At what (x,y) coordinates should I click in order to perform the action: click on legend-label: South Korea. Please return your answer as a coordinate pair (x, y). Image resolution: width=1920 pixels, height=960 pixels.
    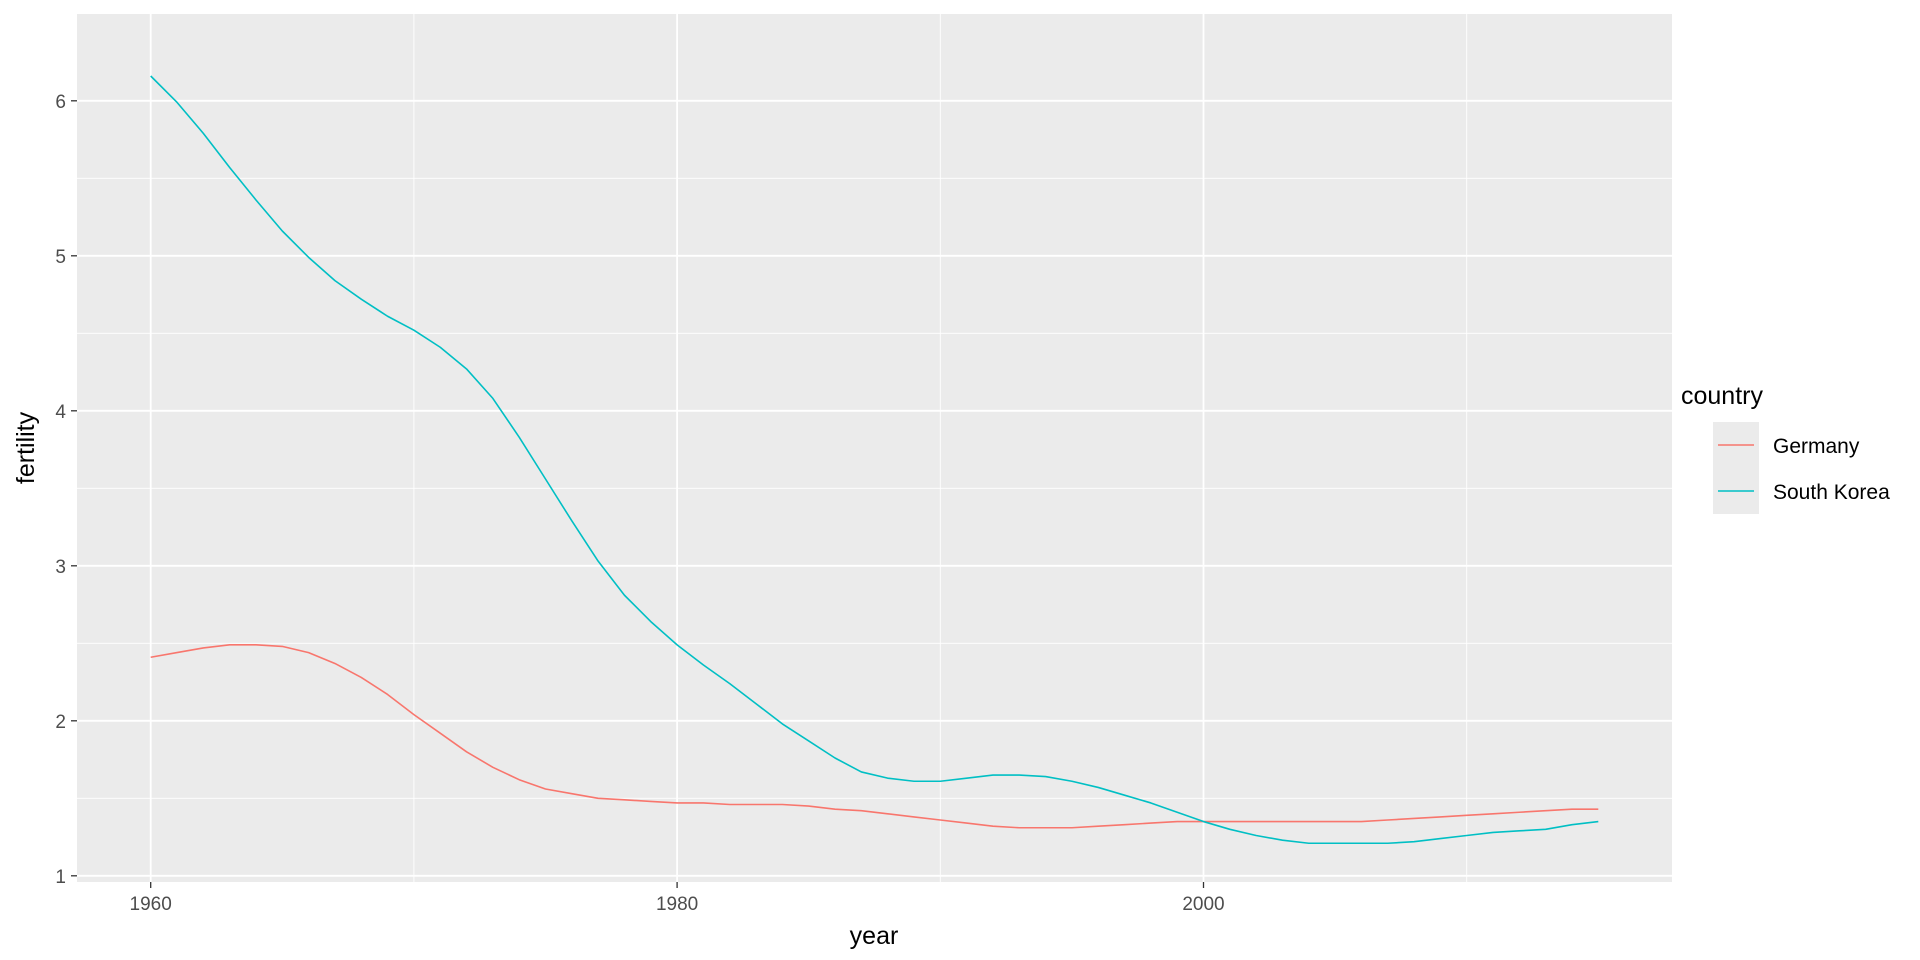
    Looking at the image, I should click on (1831, 492).